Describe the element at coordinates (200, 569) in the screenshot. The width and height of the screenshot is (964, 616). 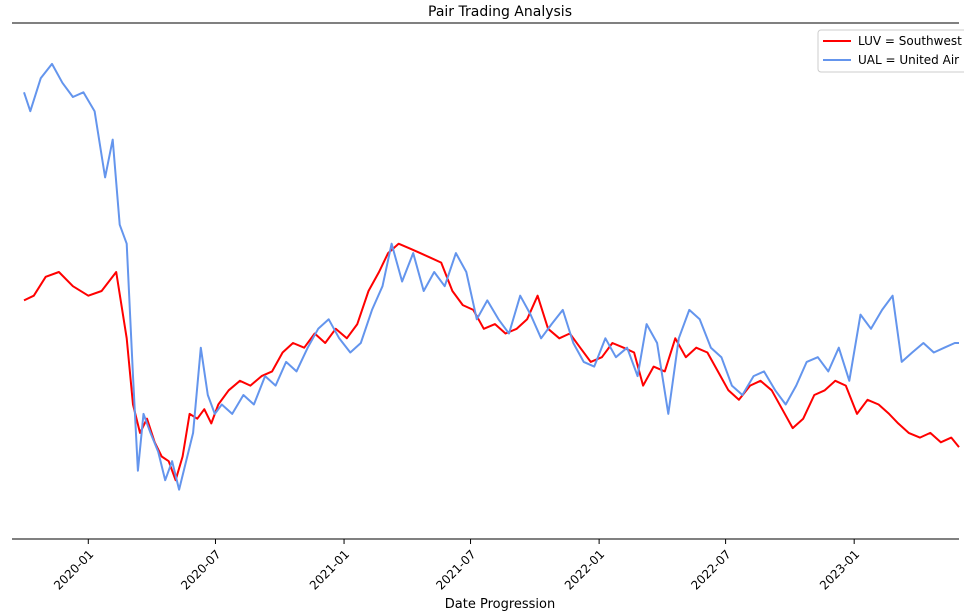
I see `x-tick-label: 2020-07` at that location.